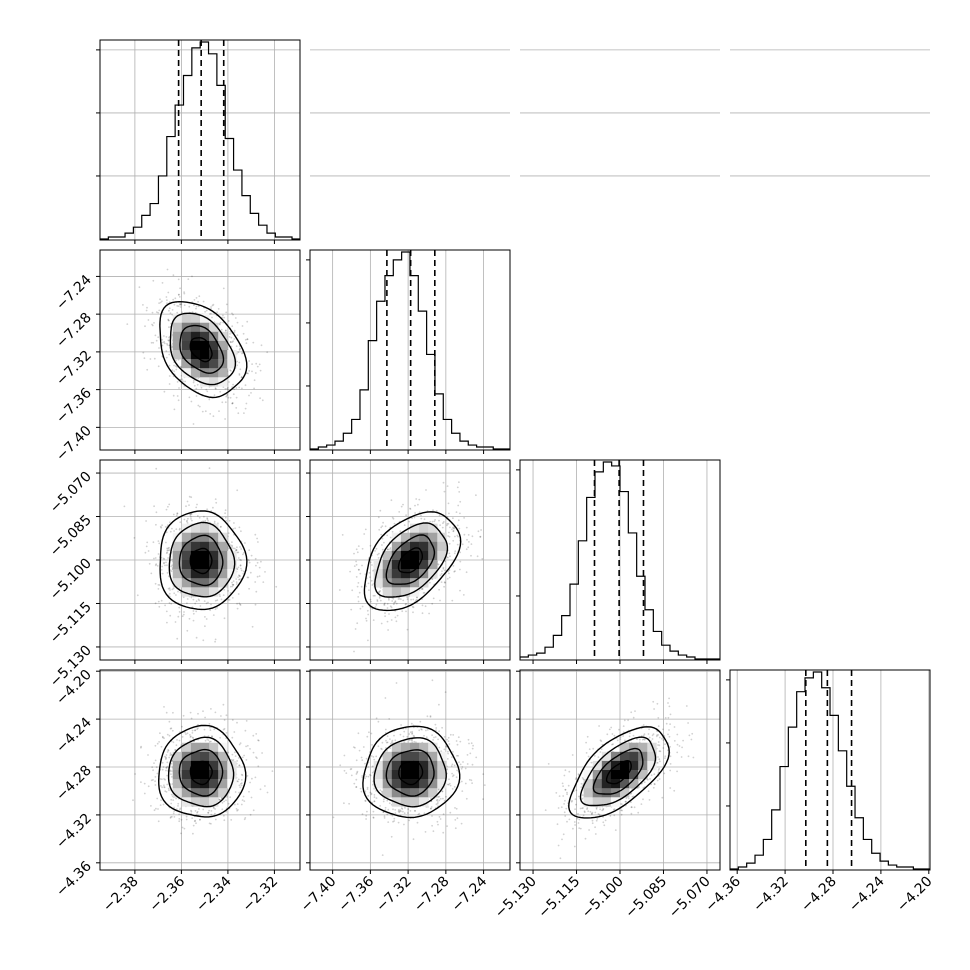  Describe the element at coordinates (867, 894) in the screenshot. I see `x-tick-label: −4.24` at that location.